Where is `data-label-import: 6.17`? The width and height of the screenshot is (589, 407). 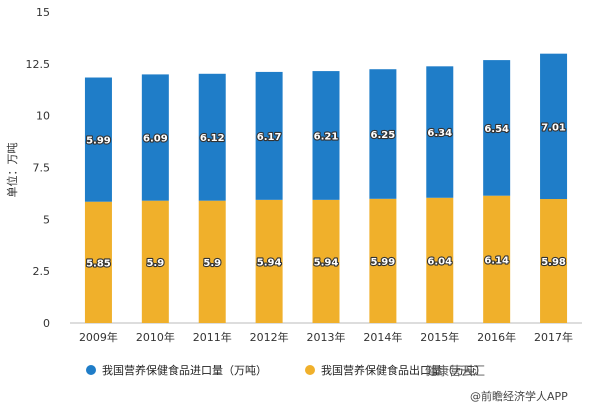
data-label-import: 6.17 is located at coordinates (269, 137).